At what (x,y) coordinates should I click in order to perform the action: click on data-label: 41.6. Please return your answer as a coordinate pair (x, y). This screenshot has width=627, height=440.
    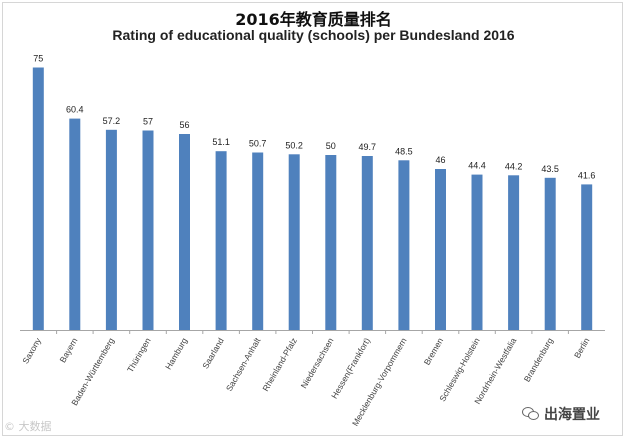
    Looking at the image, I should click on (587, 175).